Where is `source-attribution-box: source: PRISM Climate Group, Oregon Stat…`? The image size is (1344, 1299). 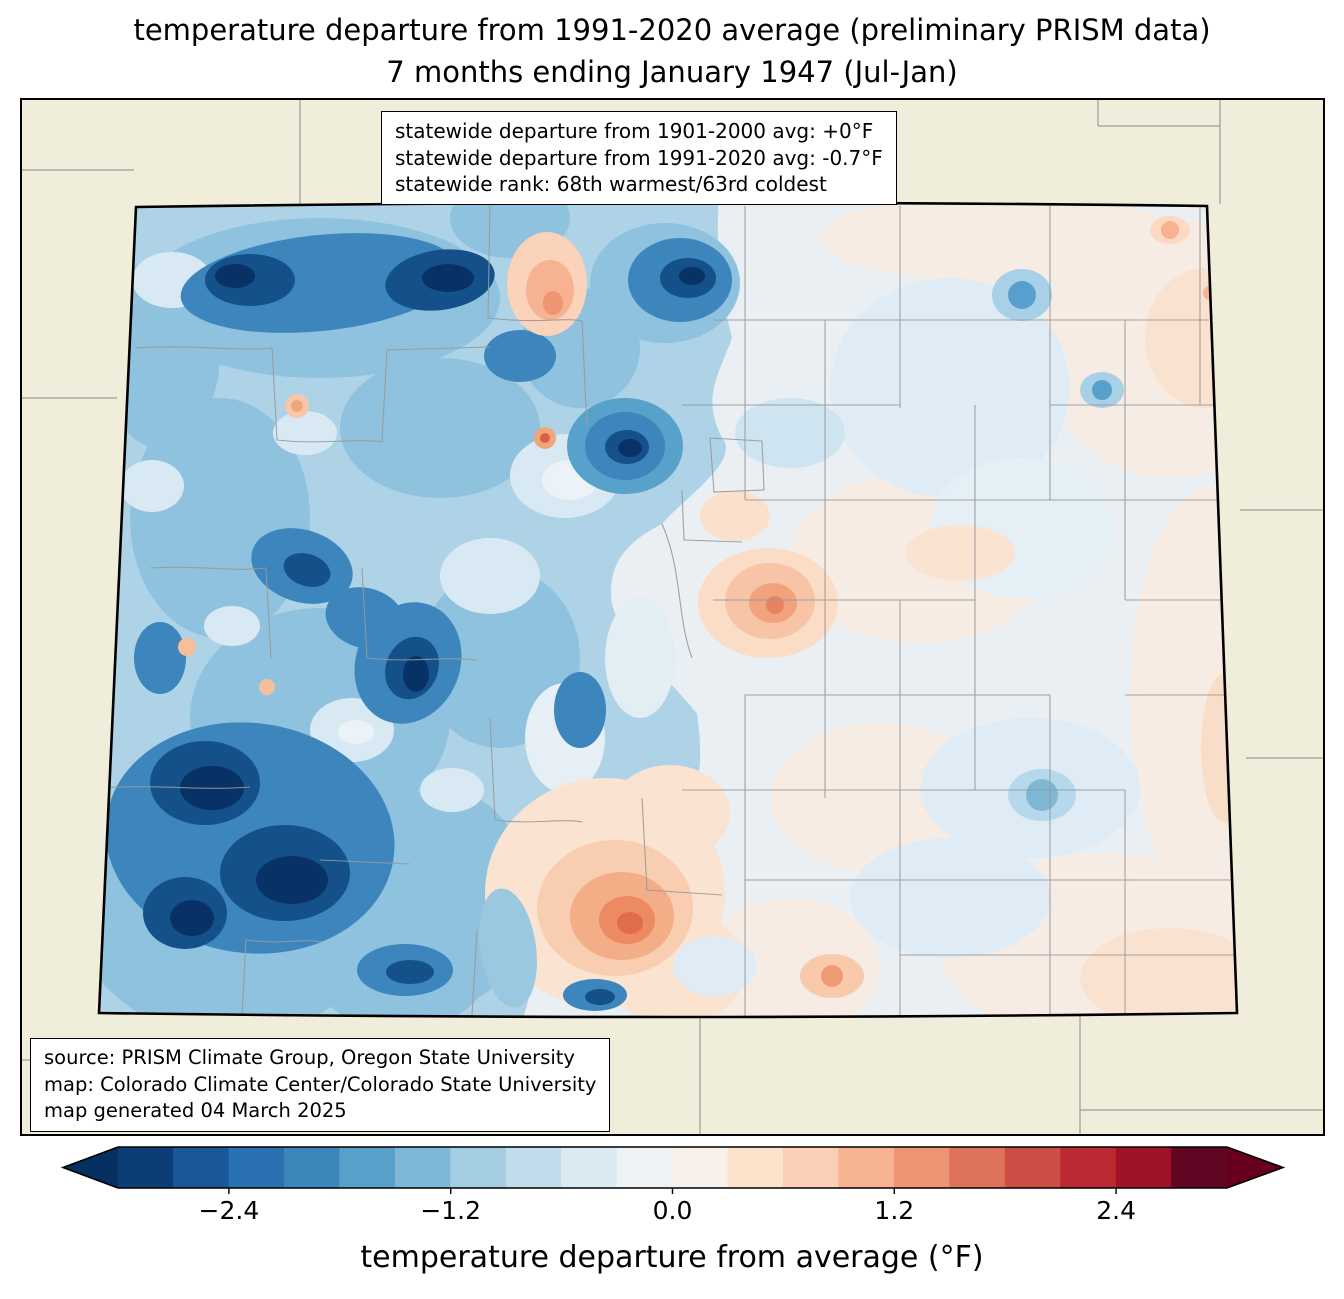
source-attribution-box: source: PRISM Climate Group, Oregon Stat… is located at coordinates (320, 1085).